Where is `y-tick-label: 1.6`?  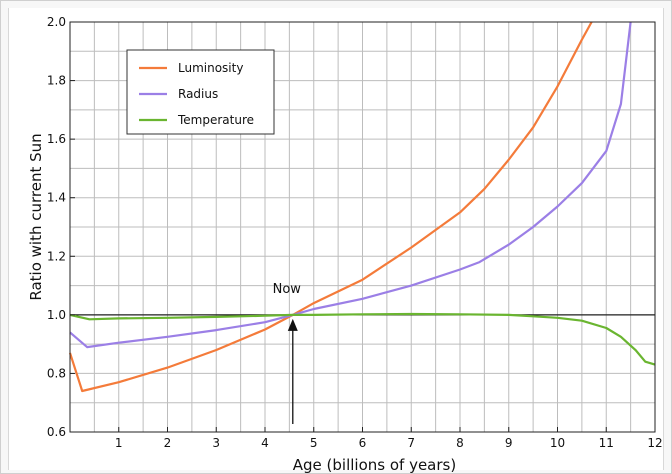 y-tick-label: 1.6 is located at coordinates (56, 139).